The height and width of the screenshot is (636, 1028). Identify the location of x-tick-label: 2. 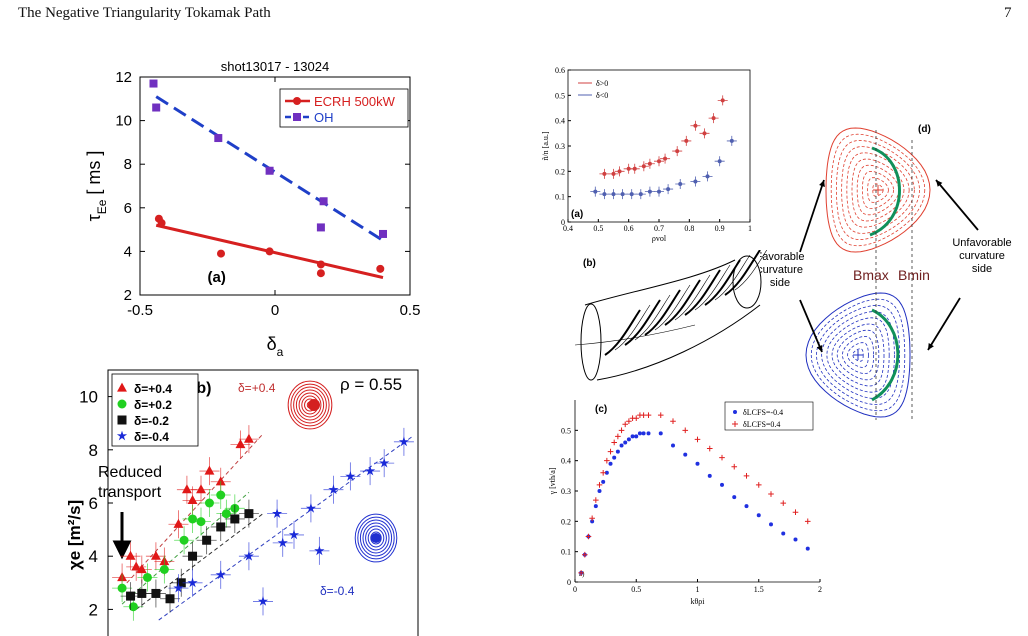
(820, 589).